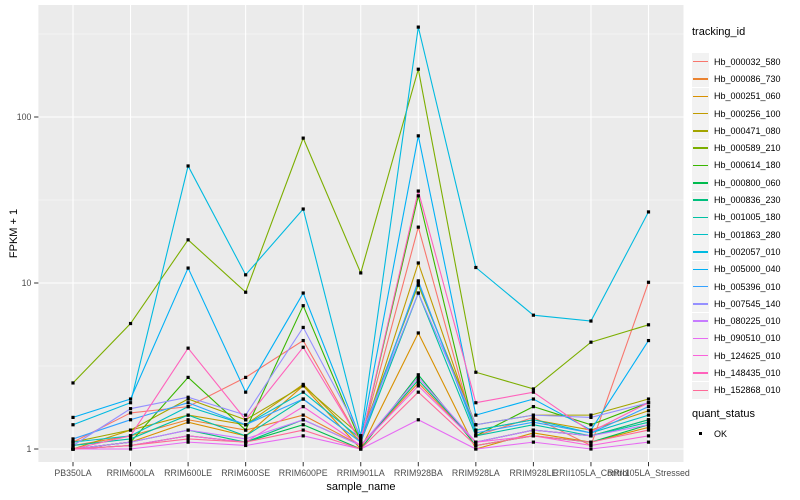  I want to click on legend-item: Hb_005396_010, so click(745, 286).